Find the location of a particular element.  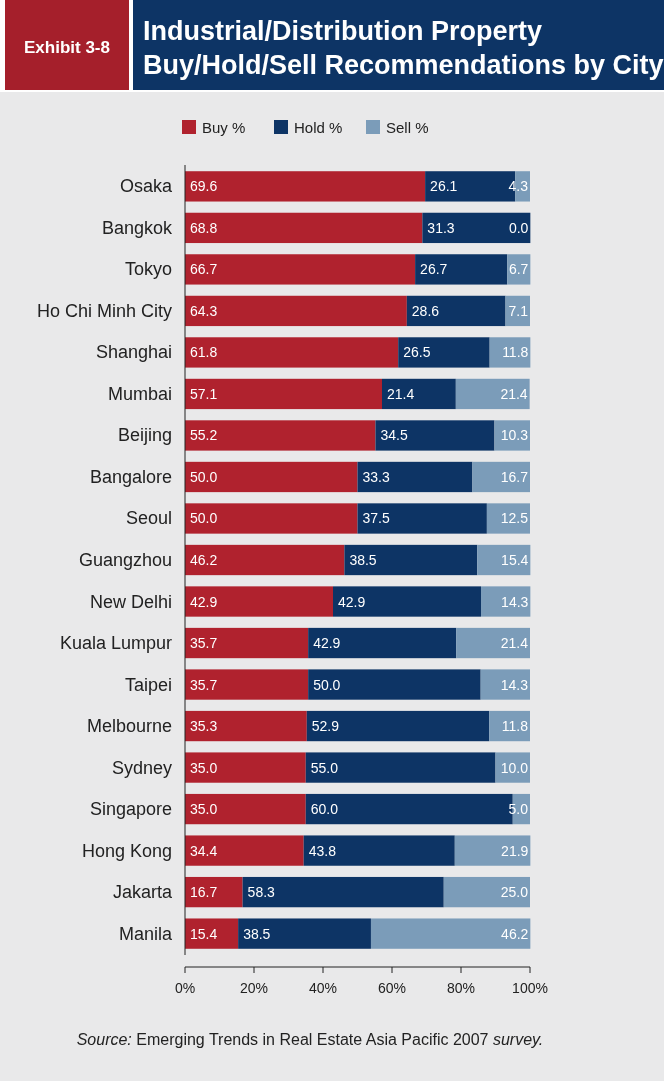

data-label: 38.5 is located at coordinates (363, 560).